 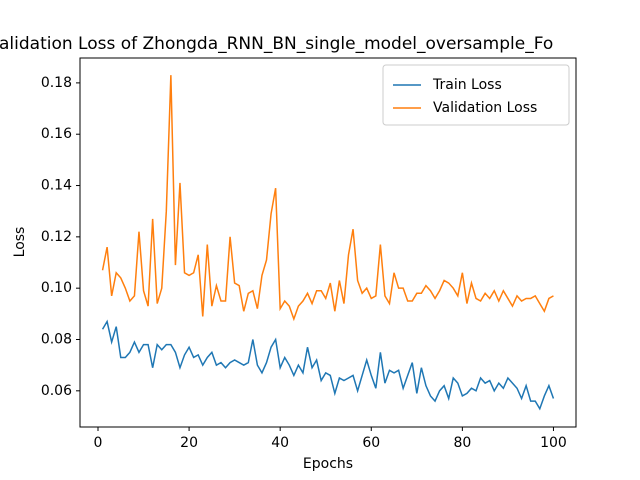 I want to click on x-tick-label: 20, so click(x=189, y=443).